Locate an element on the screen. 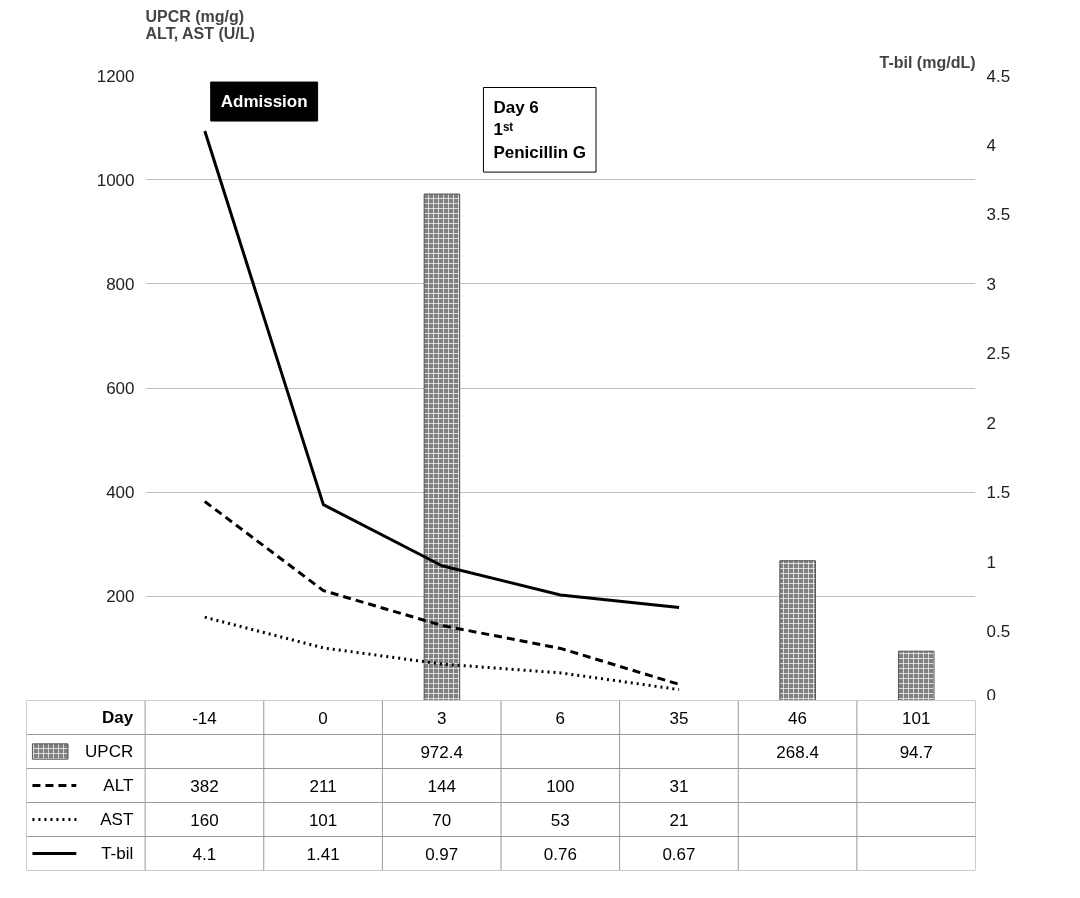 The width and height of the screenshot is (1080, 898). y-tick-label: 200 is located at coordinates (120, 597).